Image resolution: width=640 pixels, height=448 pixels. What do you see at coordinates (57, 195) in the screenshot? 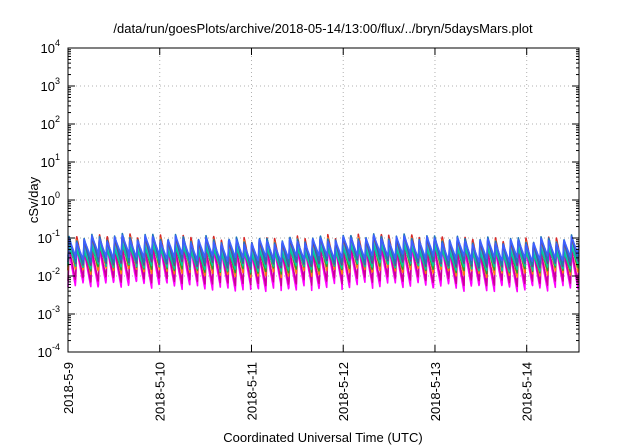
I see `y-tick-exponent: 0` at bounding box center [57, 195].